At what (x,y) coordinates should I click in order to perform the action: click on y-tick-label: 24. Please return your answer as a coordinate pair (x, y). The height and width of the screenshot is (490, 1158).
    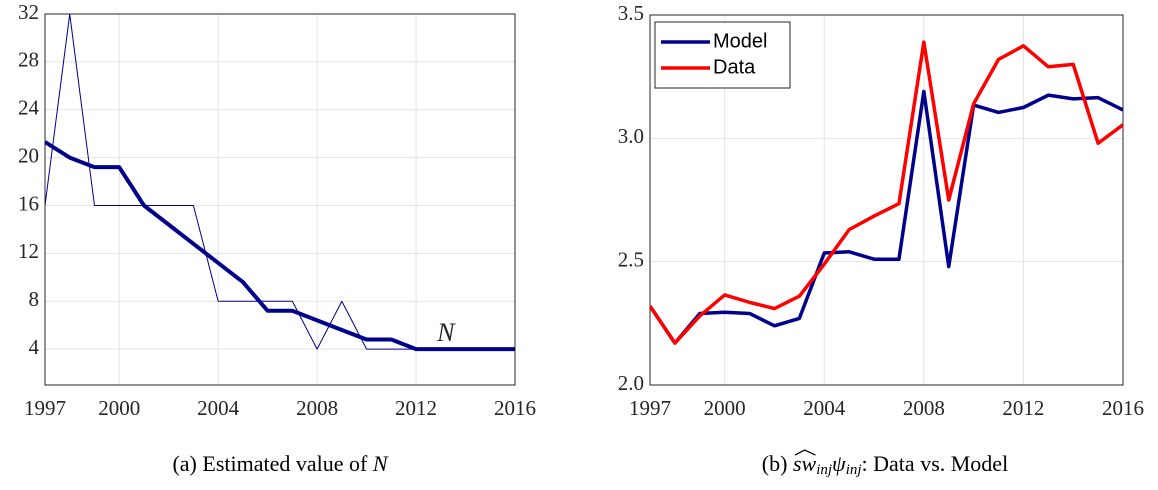
    Looking at the image, I should click on (29, 108).